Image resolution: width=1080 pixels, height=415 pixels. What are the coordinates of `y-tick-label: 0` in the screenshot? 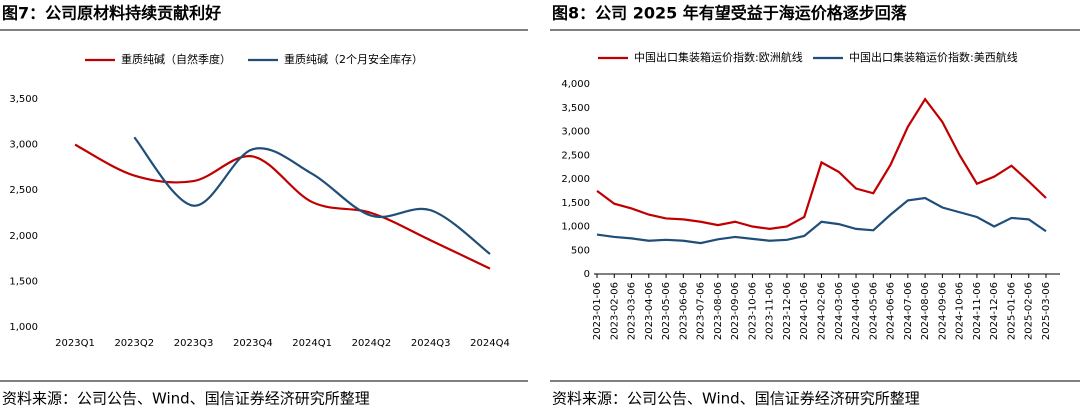 It's located at (587, 274).